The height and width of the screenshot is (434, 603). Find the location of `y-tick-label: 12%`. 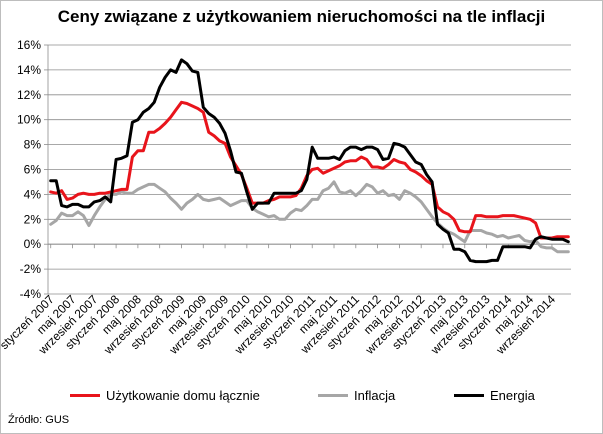

y-tick-label: 12% is located at coordinates (29, 95).